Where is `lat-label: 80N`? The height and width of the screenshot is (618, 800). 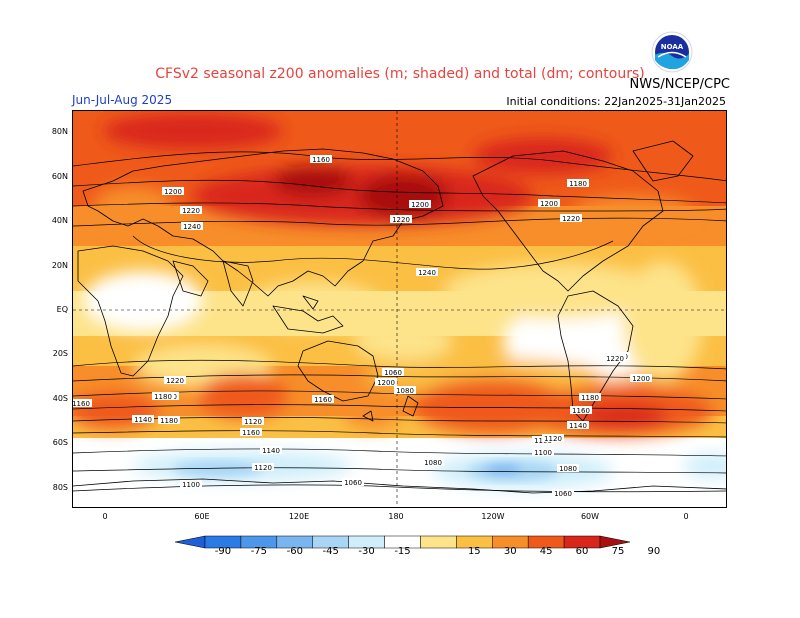
lat-label: 80N is located at coordinates (59, 131).